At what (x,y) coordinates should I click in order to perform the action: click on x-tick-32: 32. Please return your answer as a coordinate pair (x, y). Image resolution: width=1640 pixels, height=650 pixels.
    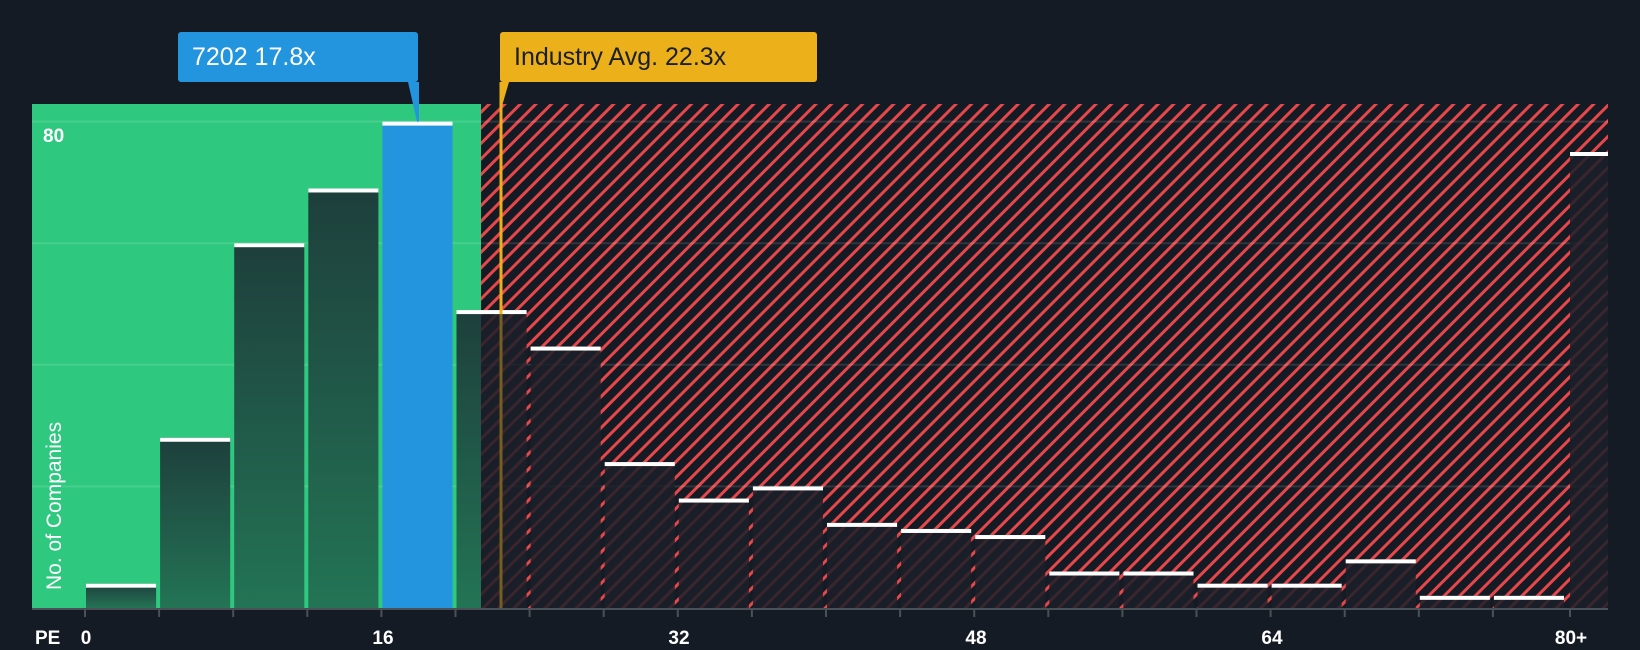
    Looking at the image, I should click on (679, 638).